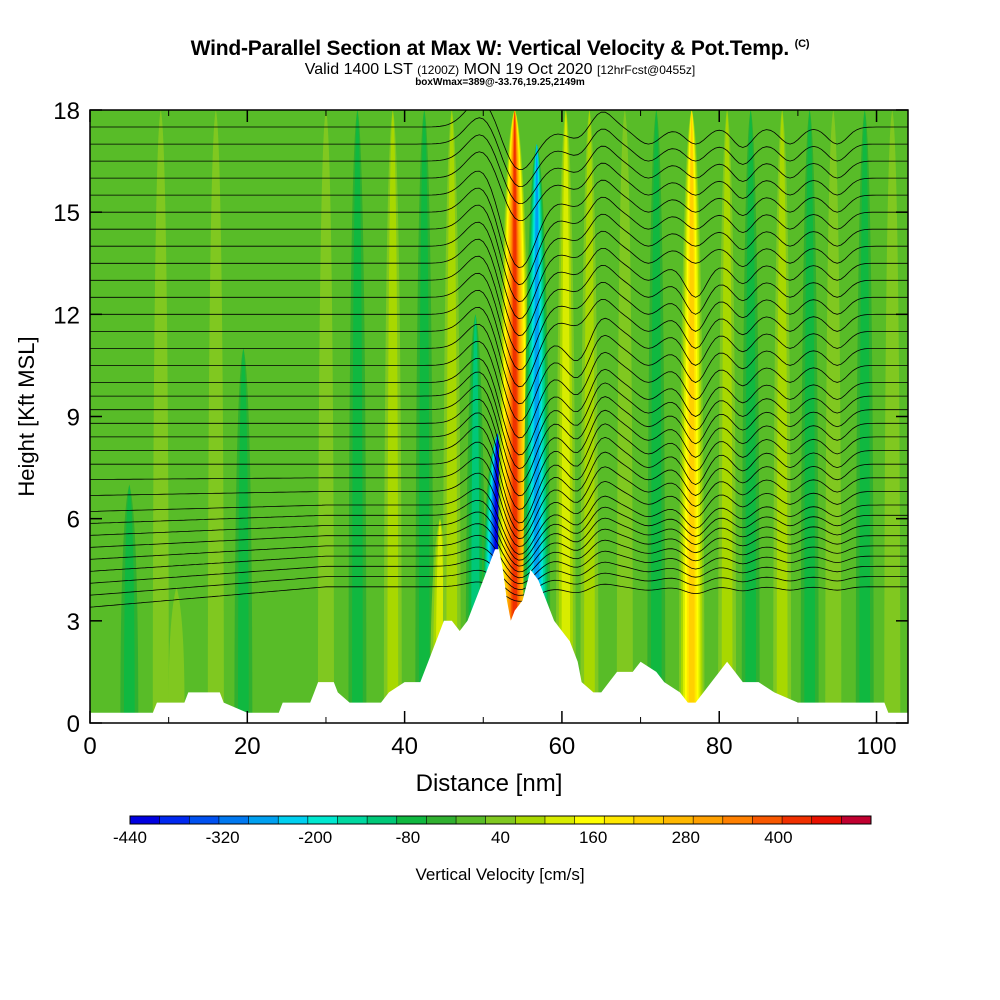  What do you see at coordinates (646, 70) in the screenshot?
I see `forecast-info: [12hrFcst@0455z]` at bounding box center [646, 70].